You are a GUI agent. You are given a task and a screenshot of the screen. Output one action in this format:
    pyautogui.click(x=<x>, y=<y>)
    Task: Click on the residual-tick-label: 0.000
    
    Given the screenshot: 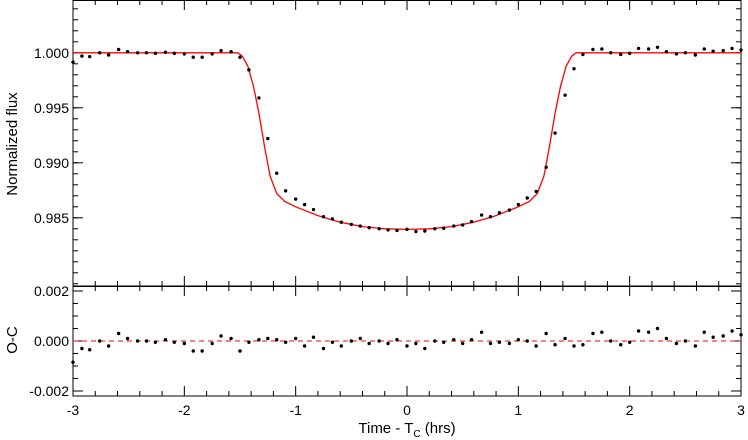 What is the action you would take?
    pyautogui.click(x=51, y=341)
    